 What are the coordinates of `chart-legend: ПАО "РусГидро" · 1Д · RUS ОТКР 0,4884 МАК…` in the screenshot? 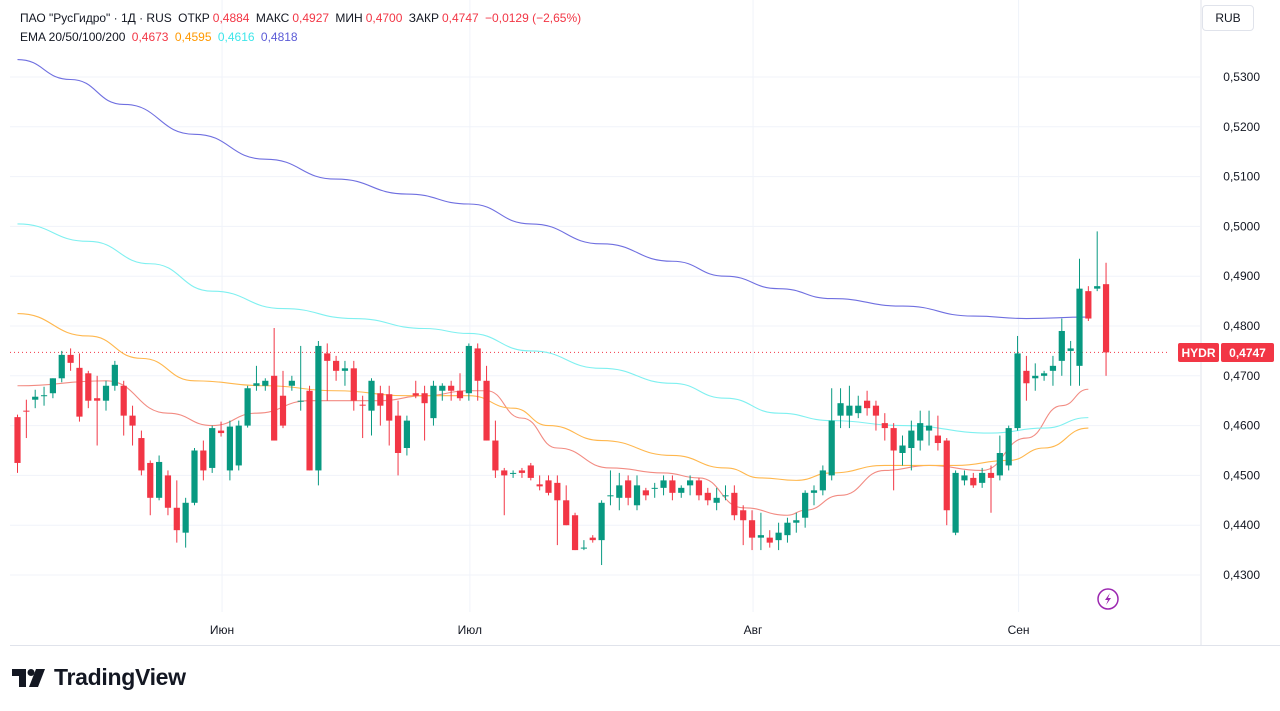 It's located at (302, 28).